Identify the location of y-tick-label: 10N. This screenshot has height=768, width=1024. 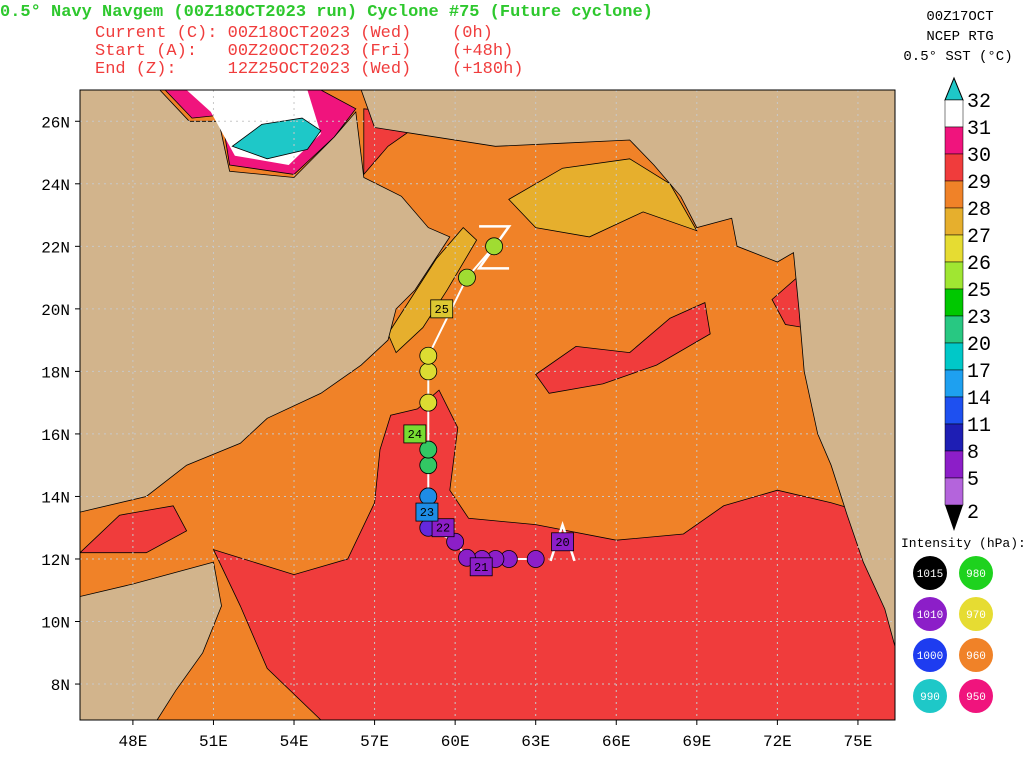
(55, 624).